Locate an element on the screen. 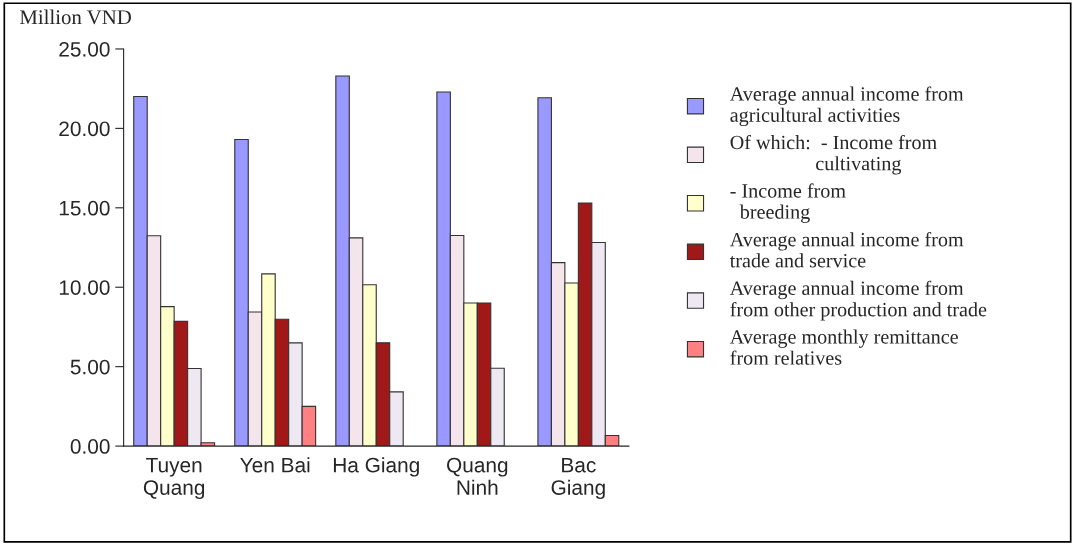  legend-label: Average annual income from from other production and trade is located at coordinates (858, 300).